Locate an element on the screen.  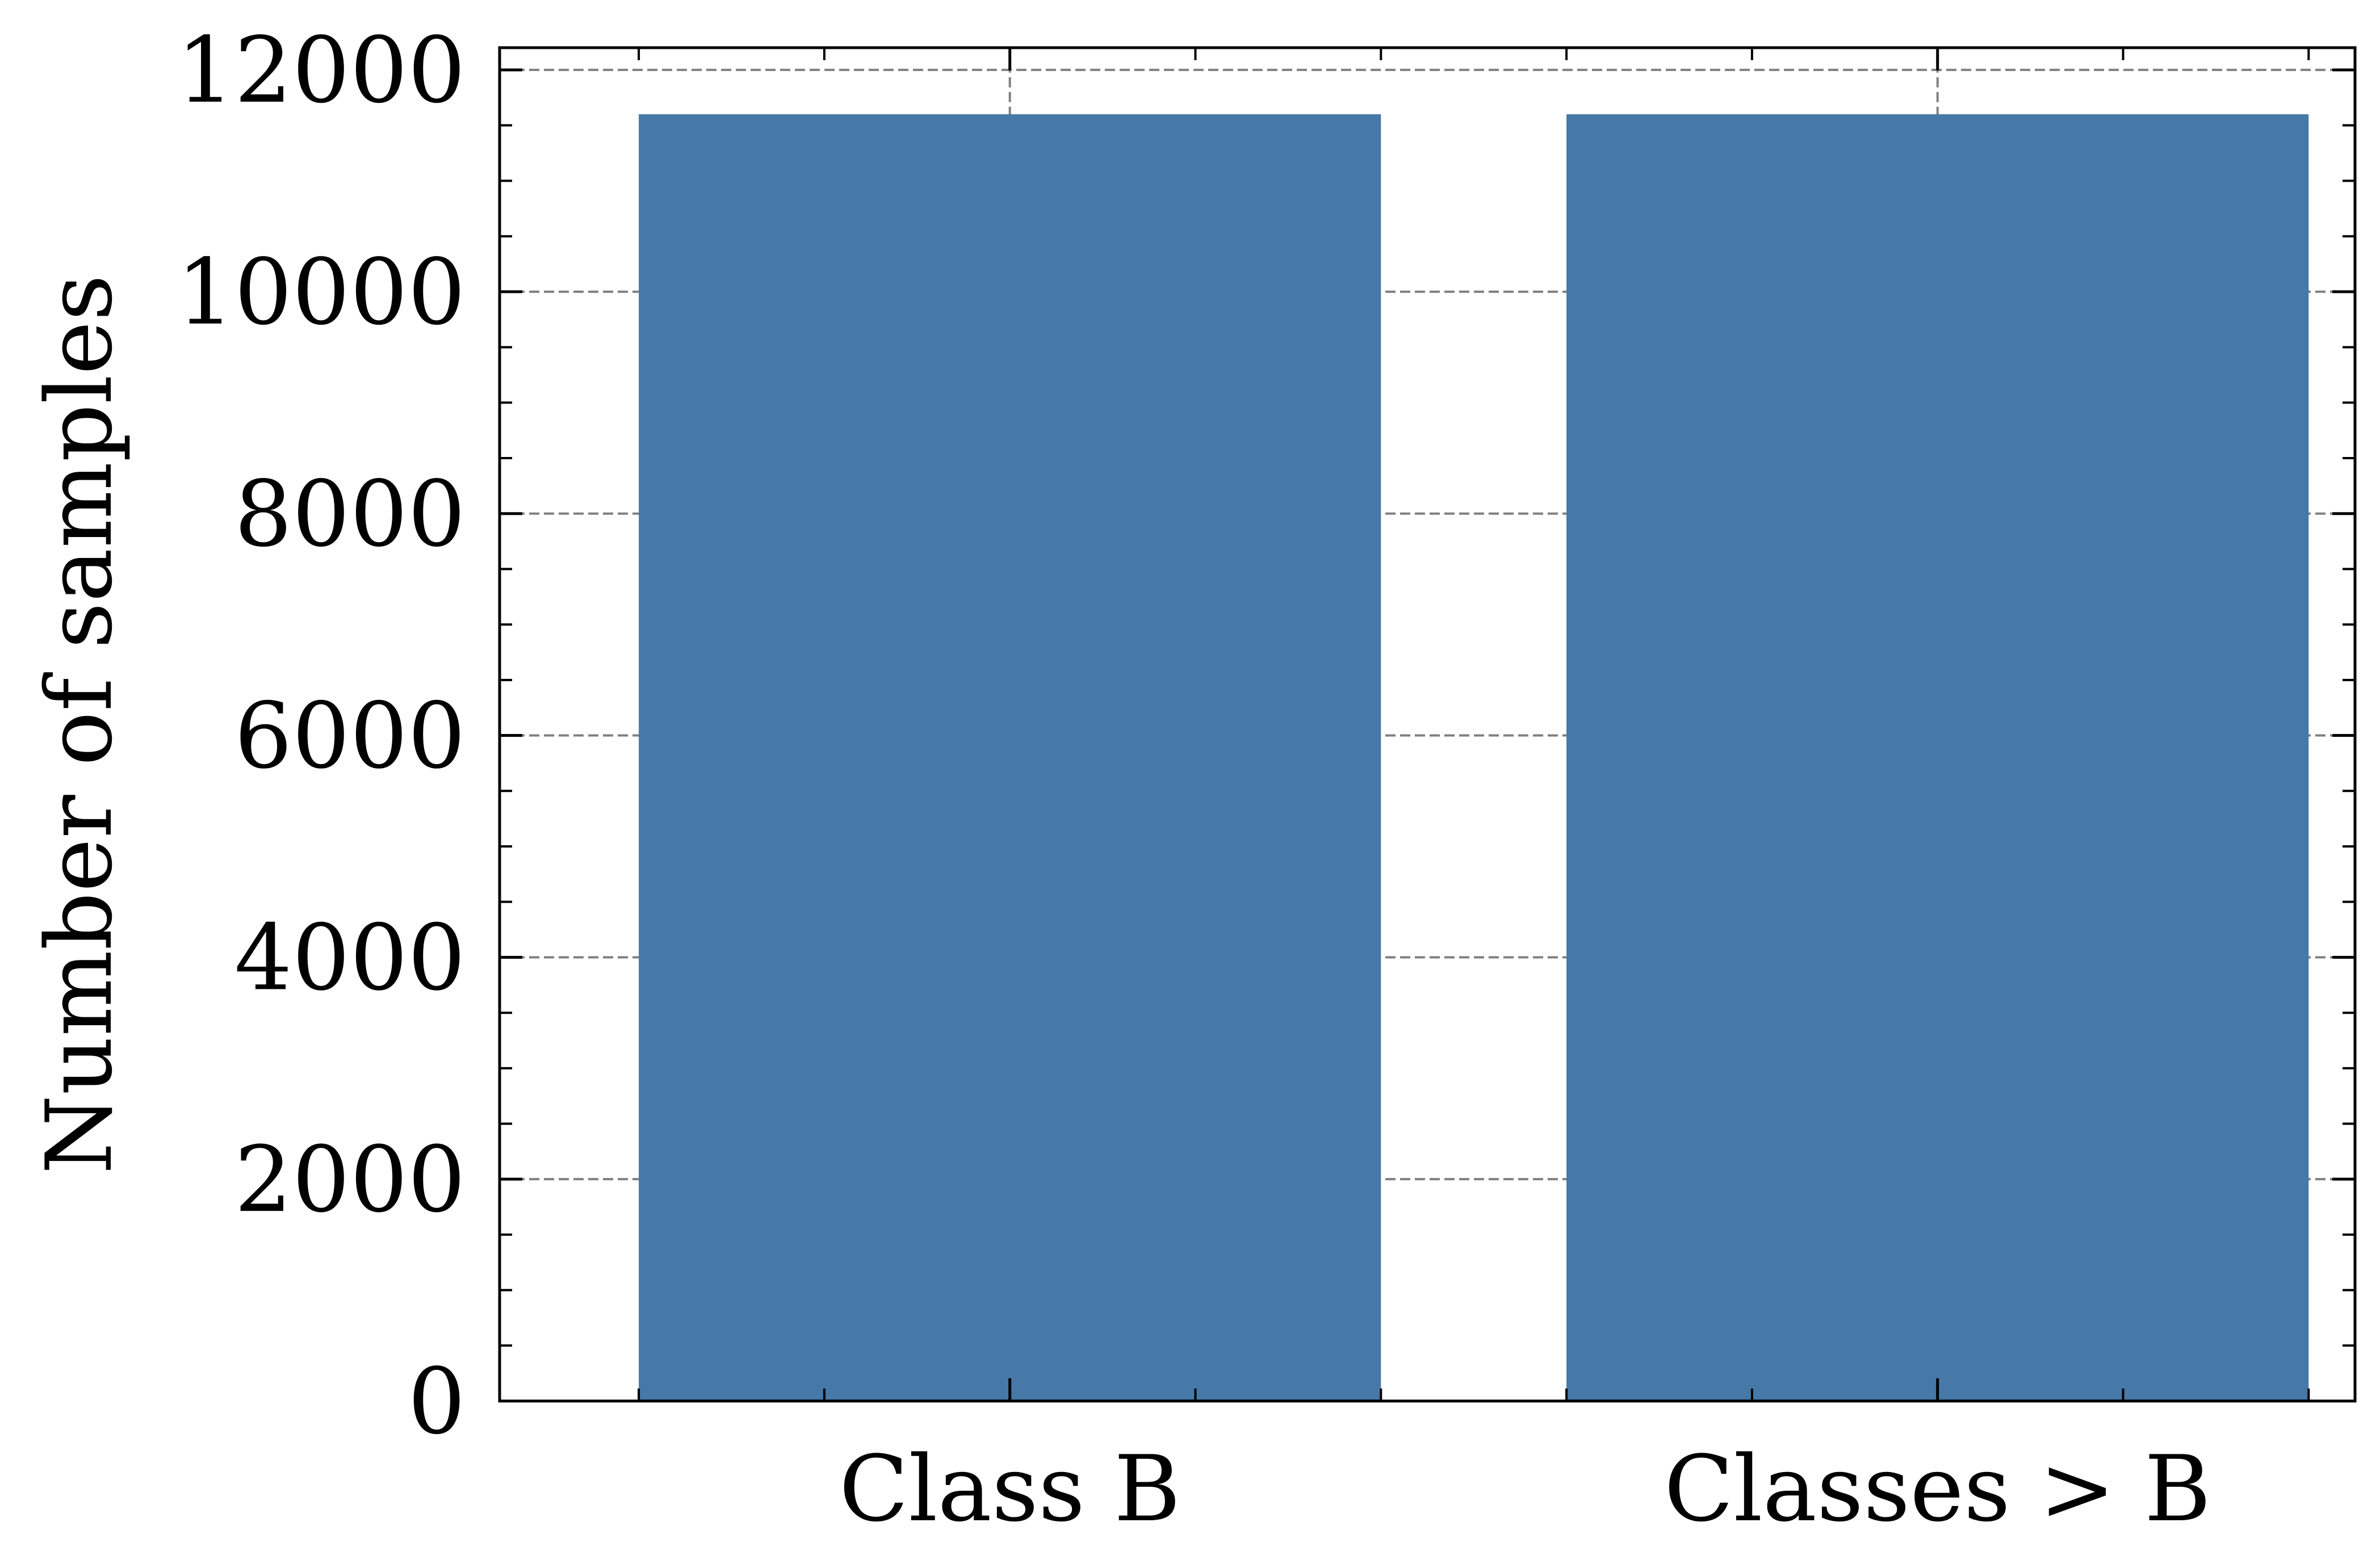
x-tick-label: Classes > B is located at coordinates (1937, 1489).